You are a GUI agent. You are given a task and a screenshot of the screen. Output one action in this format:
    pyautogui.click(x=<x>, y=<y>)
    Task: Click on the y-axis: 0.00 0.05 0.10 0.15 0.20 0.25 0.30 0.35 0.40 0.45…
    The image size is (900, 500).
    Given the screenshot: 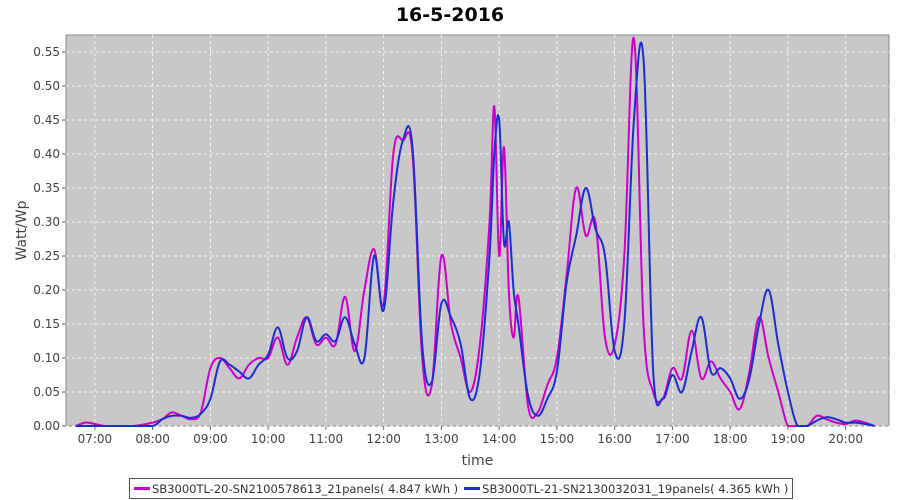 What is the action you would take?
    pyautogui.click(x=49, y=239)
    